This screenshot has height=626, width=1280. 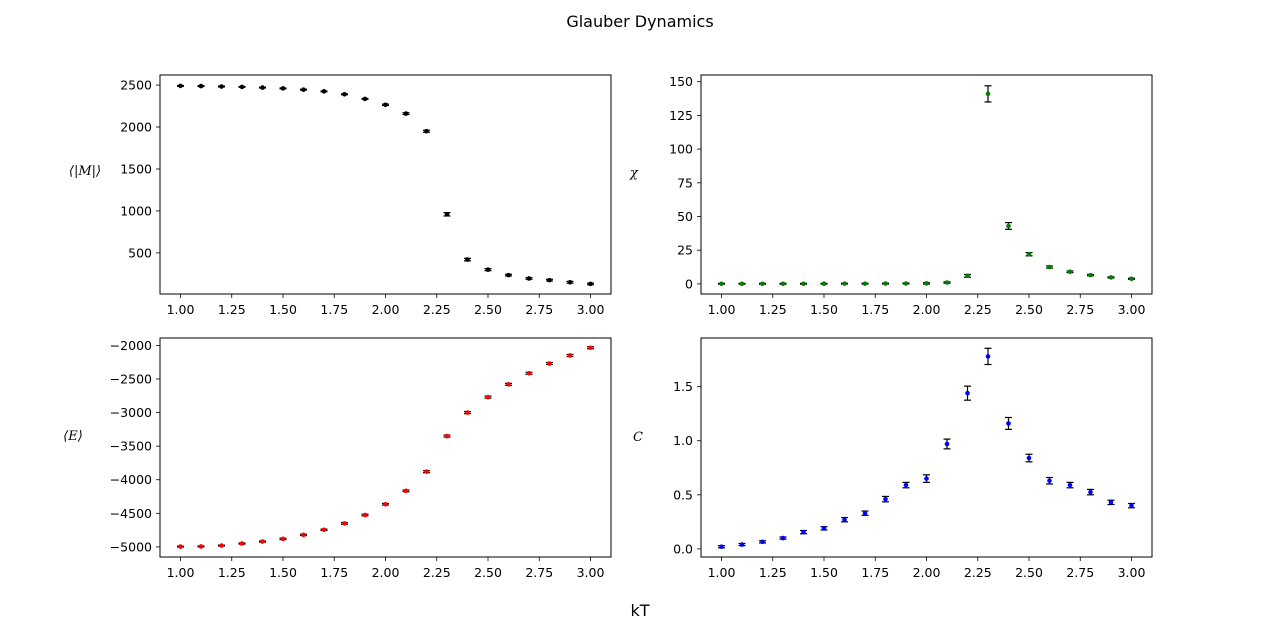 What do you see at coordinates (85, 171) in the screenshot?
I see `y-axis-label: ⟨|M|⟩` at bounding box center [85, 171].